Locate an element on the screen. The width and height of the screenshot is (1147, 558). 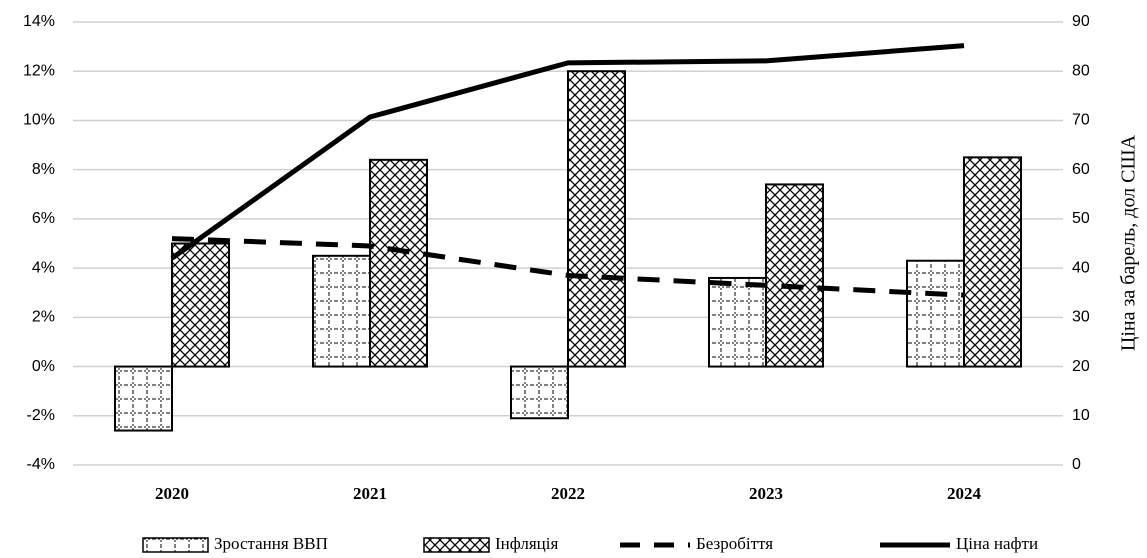
y2-tick-label: 30 is located at coordinates (1081, 317).